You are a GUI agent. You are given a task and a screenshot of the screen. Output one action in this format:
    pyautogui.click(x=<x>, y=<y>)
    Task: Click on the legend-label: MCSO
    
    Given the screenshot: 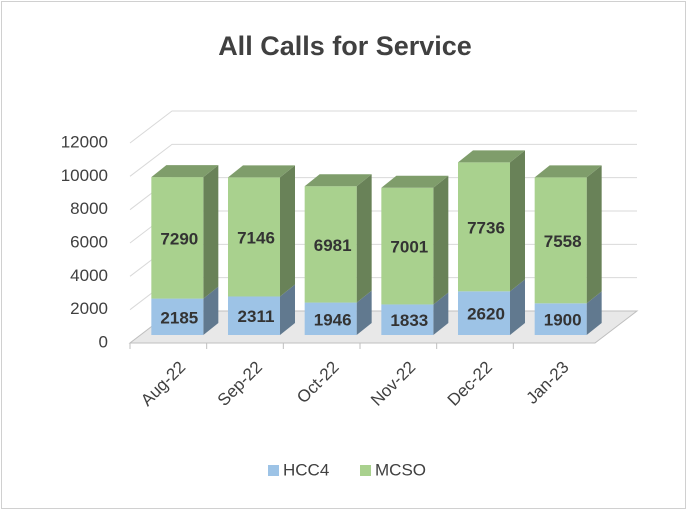 What is the action you would take?
    pyautogui.click(x=400, y=469)
    